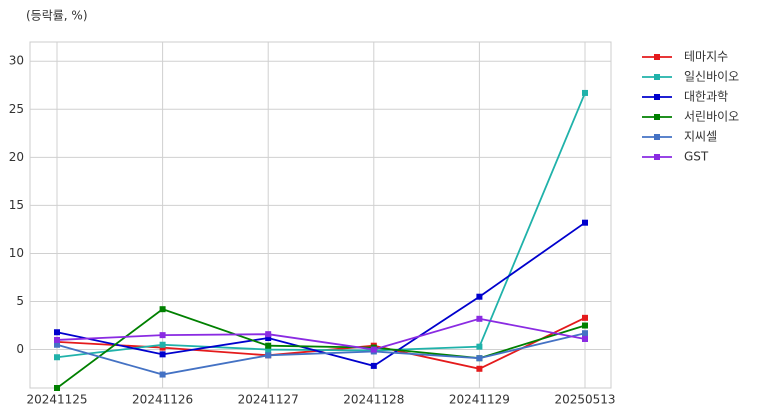 This screenshot has height=416, width=768. Describe the element at coordinates (268, 400) in the screenshot. I see `x-tick-label: 20241127` at that location.